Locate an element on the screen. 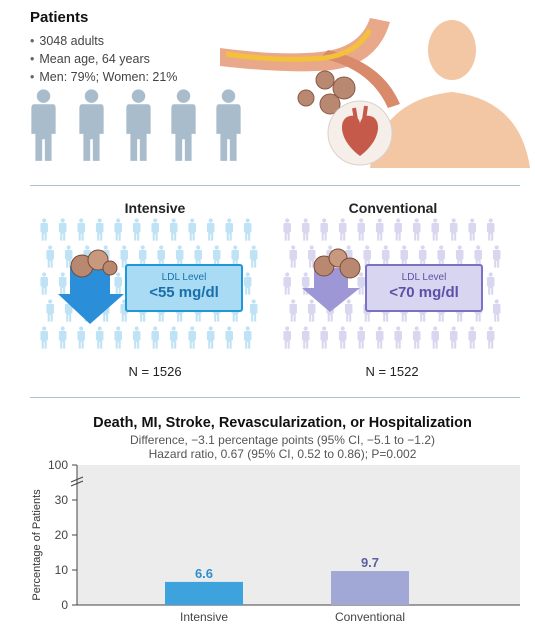 This screenshot has height=626, width=535. person-silhouette-icon is located at coordinates (450, 94).